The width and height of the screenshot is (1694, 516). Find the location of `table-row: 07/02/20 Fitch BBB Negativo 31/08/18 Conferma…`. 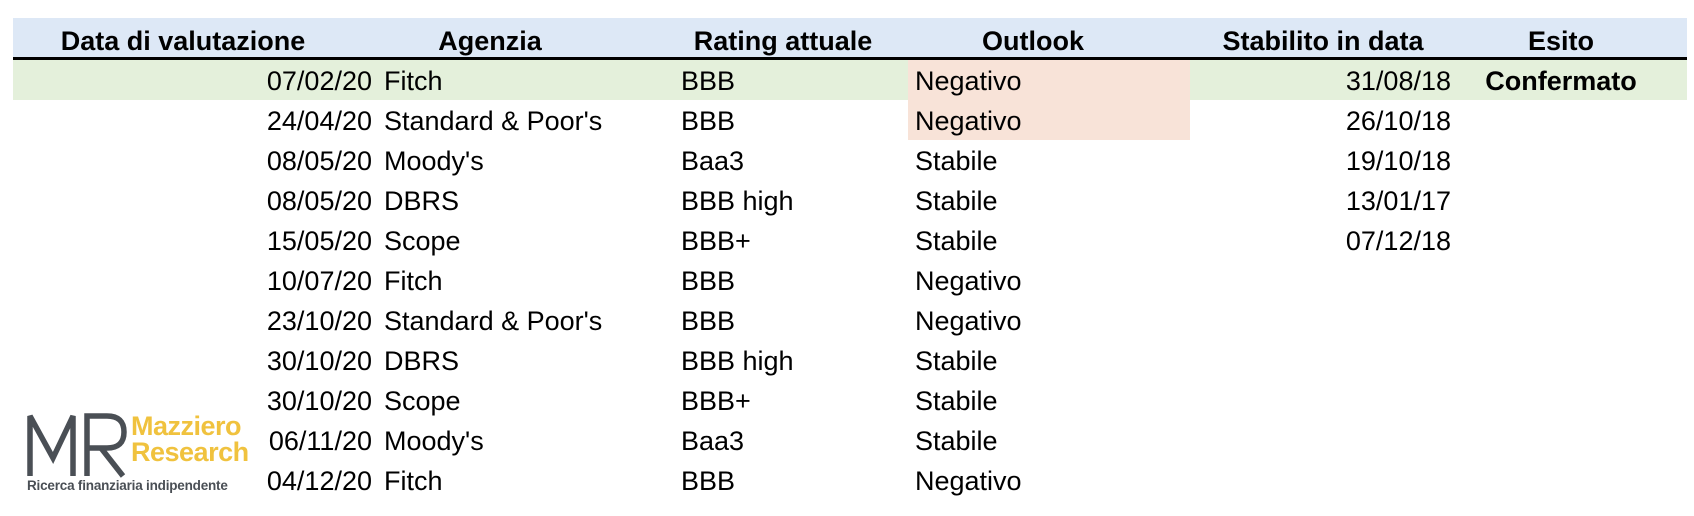

table-row: 07/02/20 Fitch BBB Negativo 31/08/18 Conferma… is located at coordinates (850, 80).